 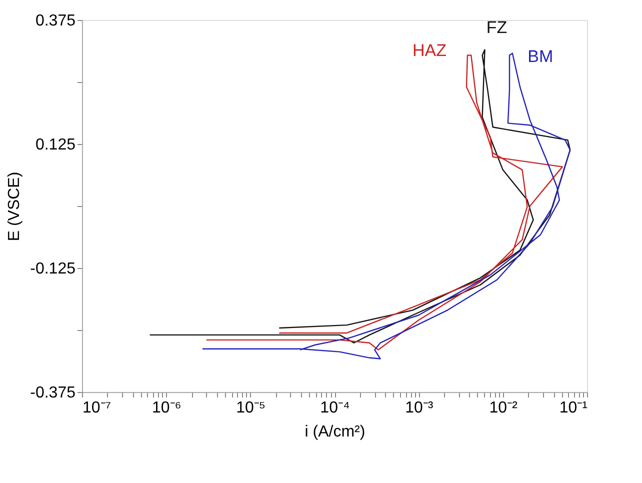 What do you see at coordinates (55, 145) in the screenshot?
I see `y-tick-label: 0.125` at bounding box center [55, 145].